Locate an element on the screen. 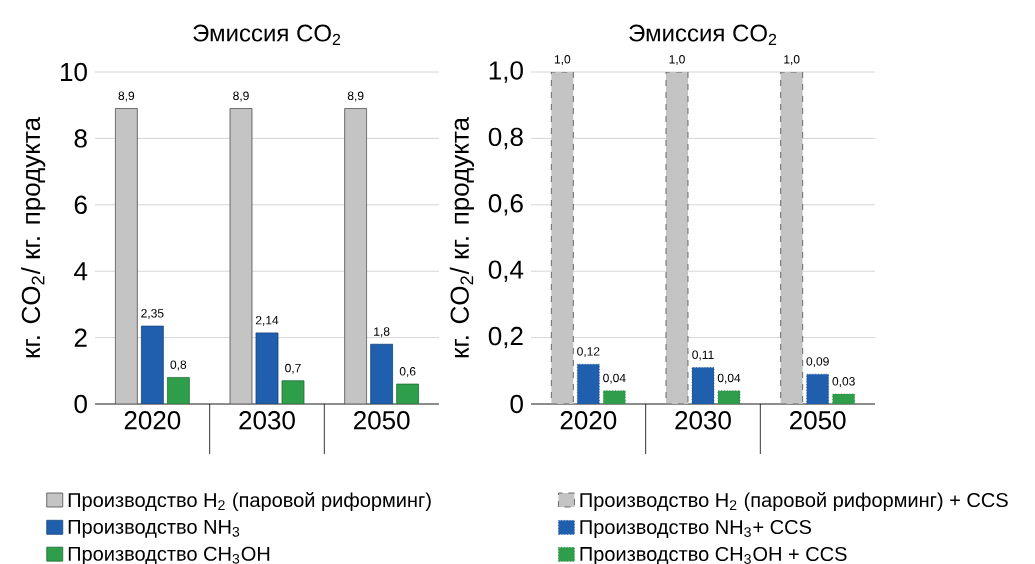 The width and height of the screenshot is (1035, 564). y-tick-label: 8 is located at coordinates (80, 138).